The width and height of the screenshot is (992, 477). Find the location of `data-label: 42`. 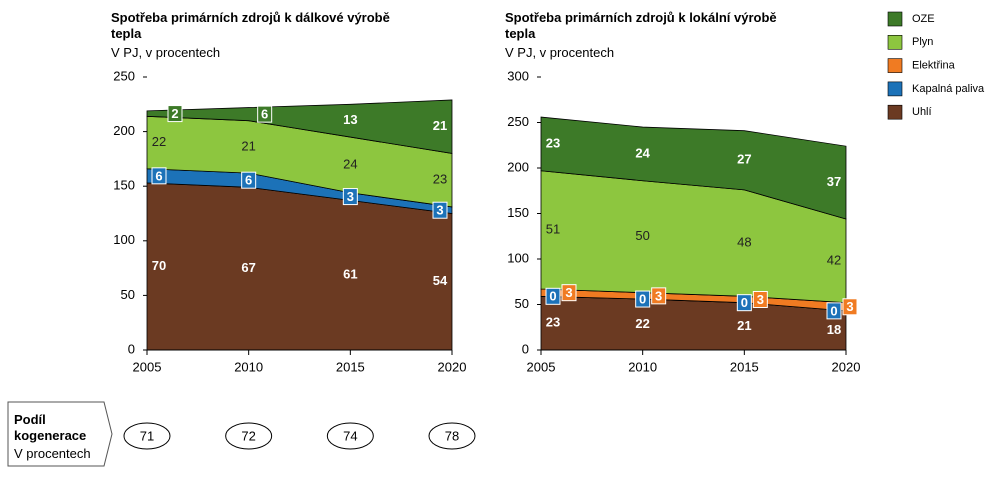

data-label: 42 is located at coordinates (834, 259).